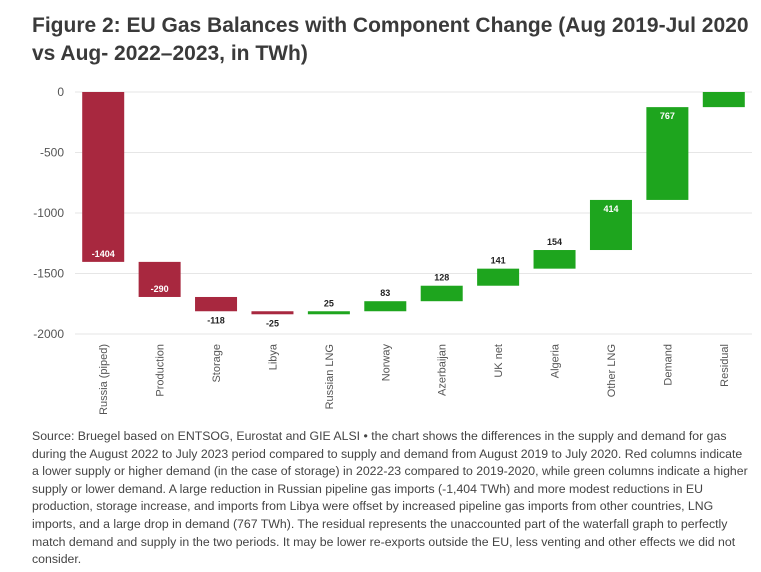  I want to click on x-tick-label: Norway, so click(386, 363).